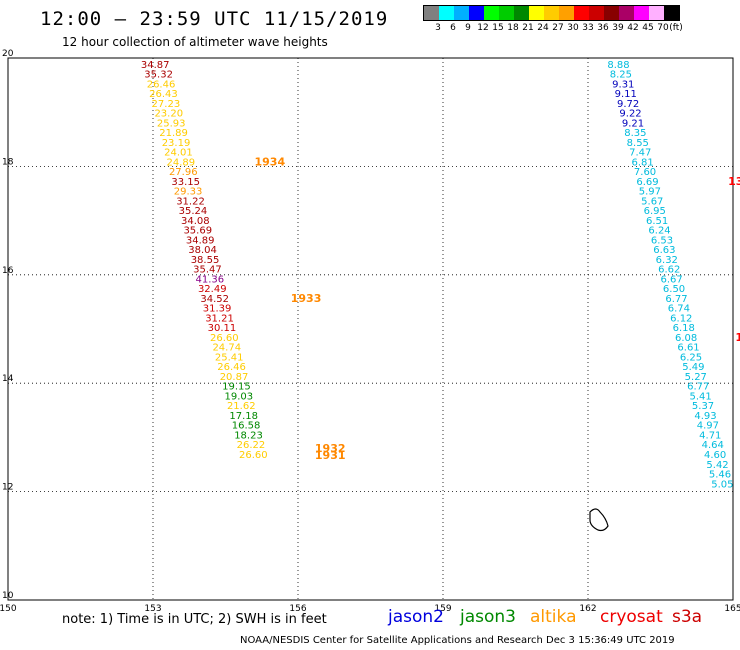 This screenshot has width=740, height=650. Describe the element at coordinates (684, 328) in the screenshot. I see `wave-height-value: 6.18` at that location.